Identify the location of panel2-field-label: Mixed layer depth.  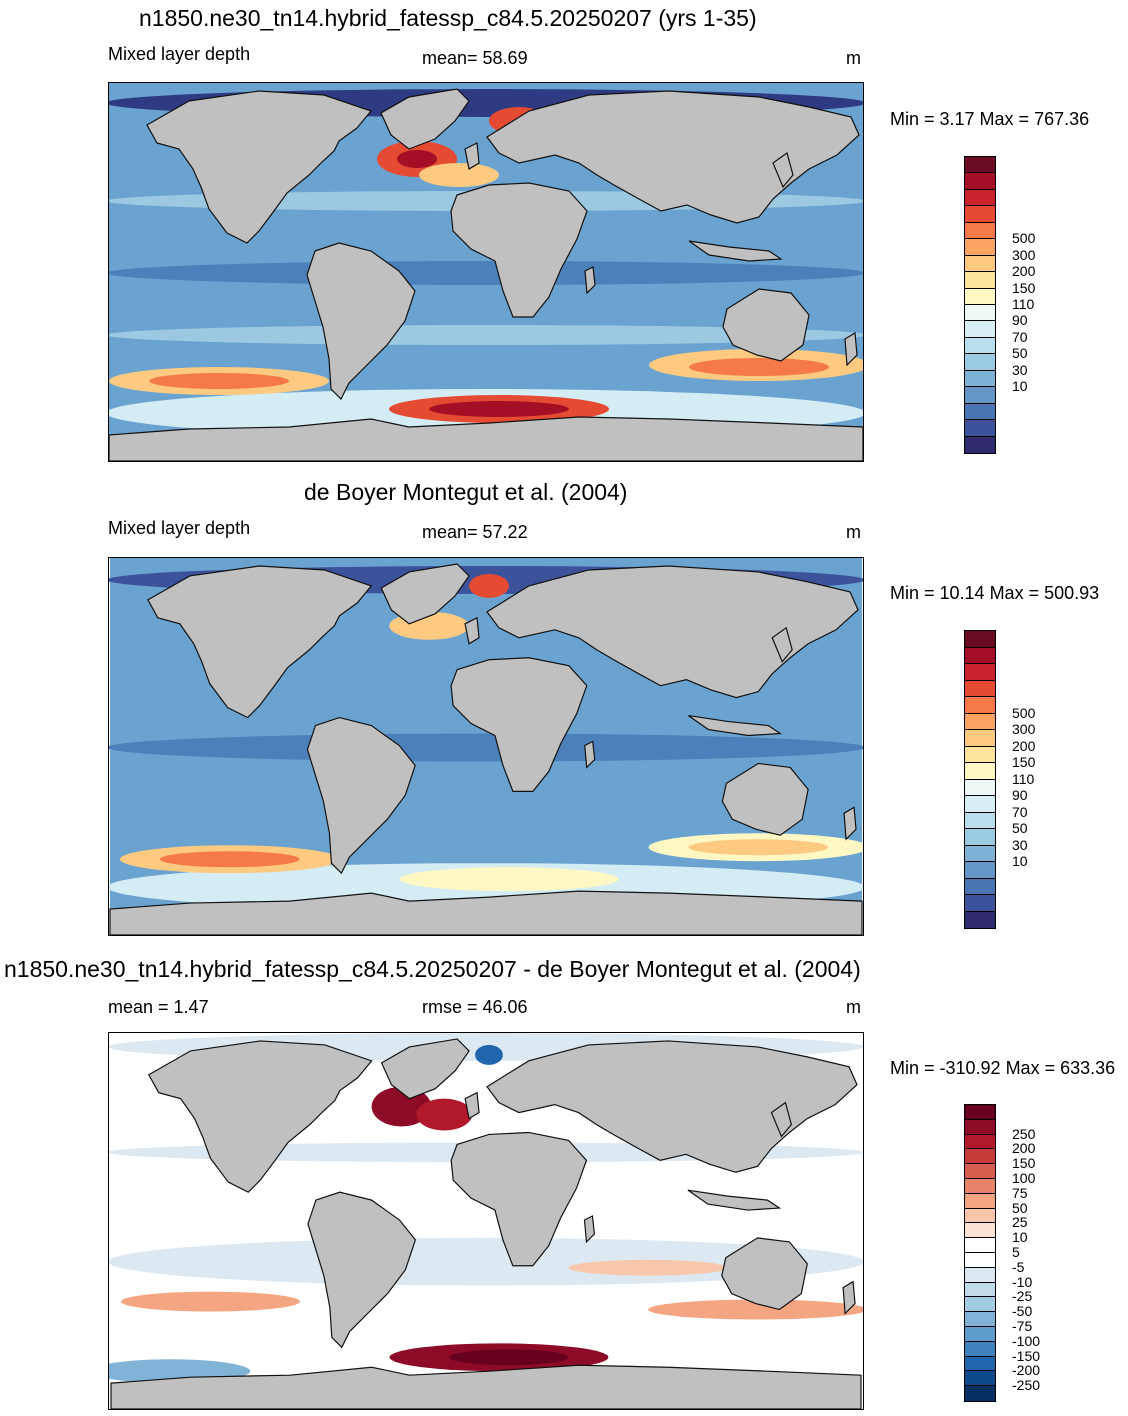
(179, 528).